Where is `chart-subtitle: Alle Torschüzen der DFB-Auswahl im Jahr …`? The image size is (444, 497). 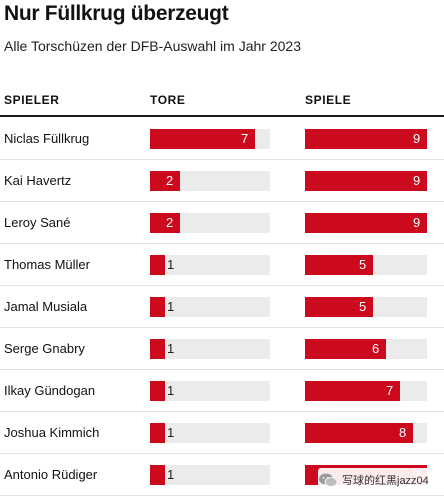
chart-subtitle: Alle Torschüzen der DFB-Auswahl im Jahr … is located at coordinates (152, 46).